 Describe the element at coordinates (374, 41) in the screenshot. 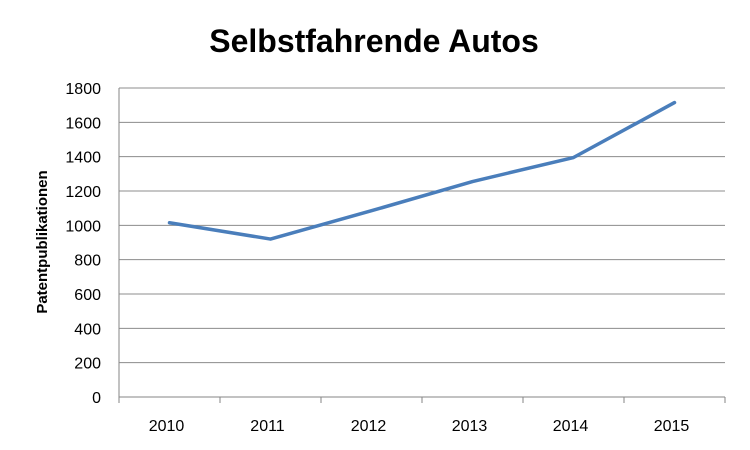

I see `chart-title: Selbstfahrende Autos` at that location.